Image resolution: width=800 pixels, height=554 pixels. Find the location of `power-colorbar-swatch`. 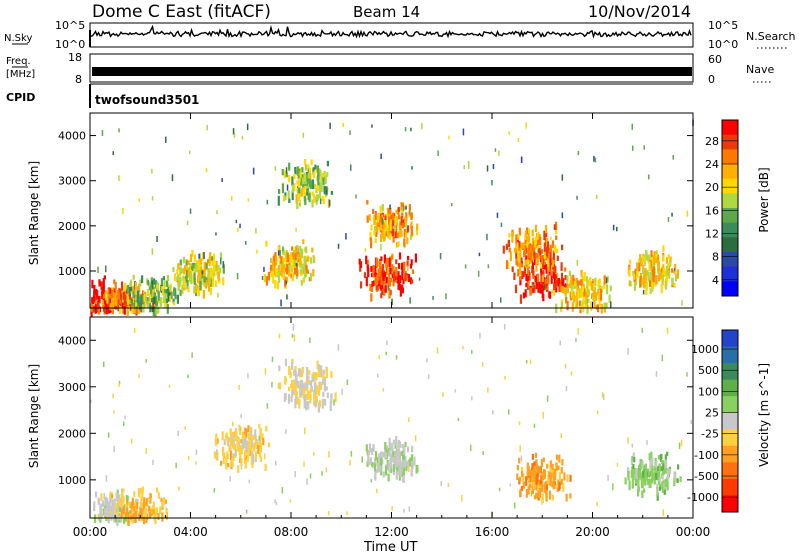

power-colorbar-swatch is located at coordinates (730, 230).